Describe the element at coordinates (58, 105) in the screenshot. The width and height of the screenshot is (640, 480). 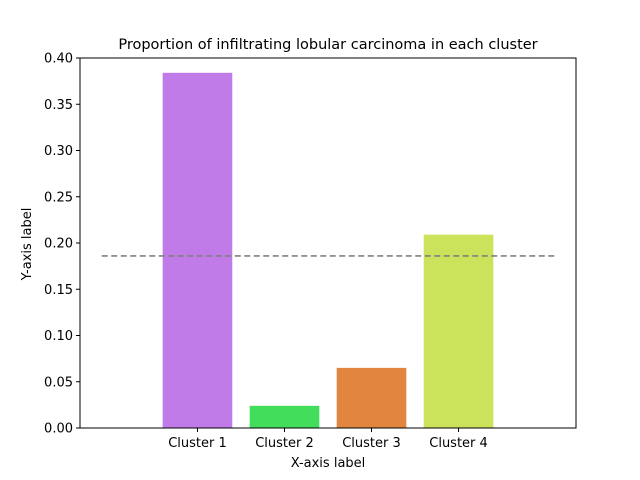
I see `y-tick-label: 0.35` at that location.